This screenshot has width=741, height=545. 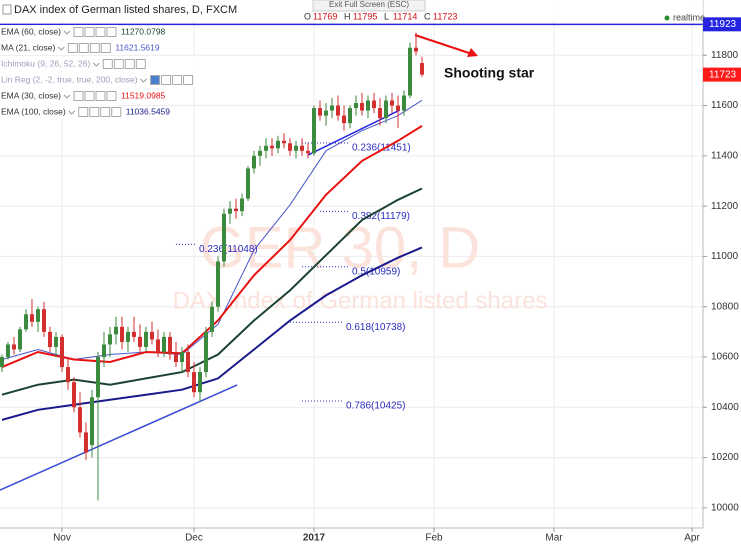 I want to click on watermark-sub: DAX index of German listed shares, so click(x=360, y=300).